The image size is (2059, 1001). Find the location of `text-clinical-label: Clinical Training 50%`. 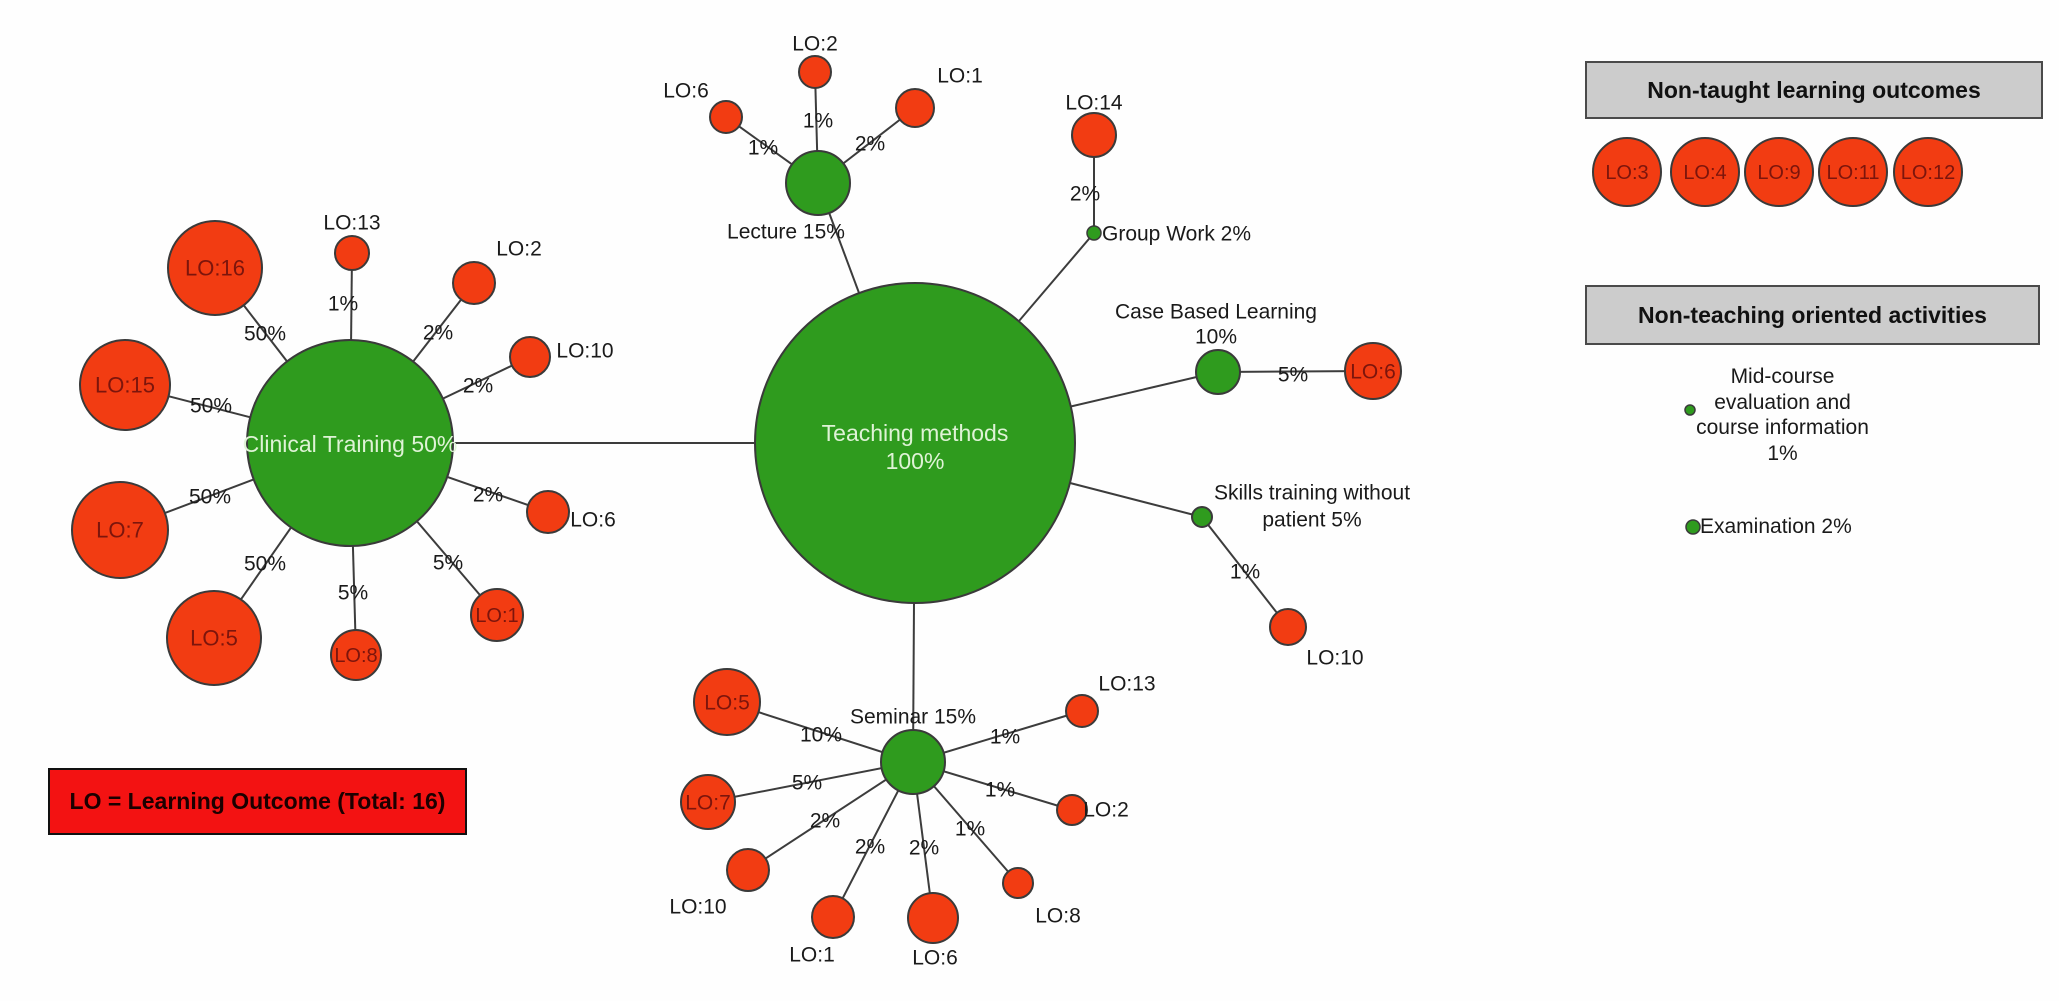

text-clinical-label: Clinical Training 50% is located at coordinates (350, 444).